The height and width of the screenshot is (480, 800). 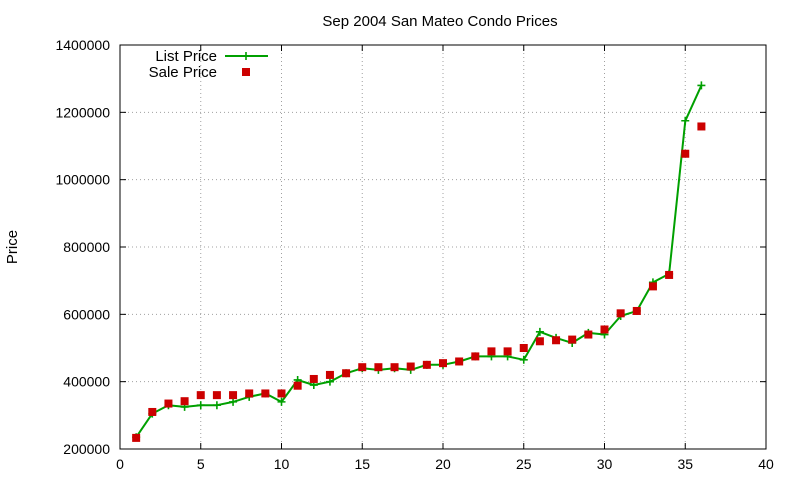 I want to click on x-tick-label: 25, so click(x=524, y=464).